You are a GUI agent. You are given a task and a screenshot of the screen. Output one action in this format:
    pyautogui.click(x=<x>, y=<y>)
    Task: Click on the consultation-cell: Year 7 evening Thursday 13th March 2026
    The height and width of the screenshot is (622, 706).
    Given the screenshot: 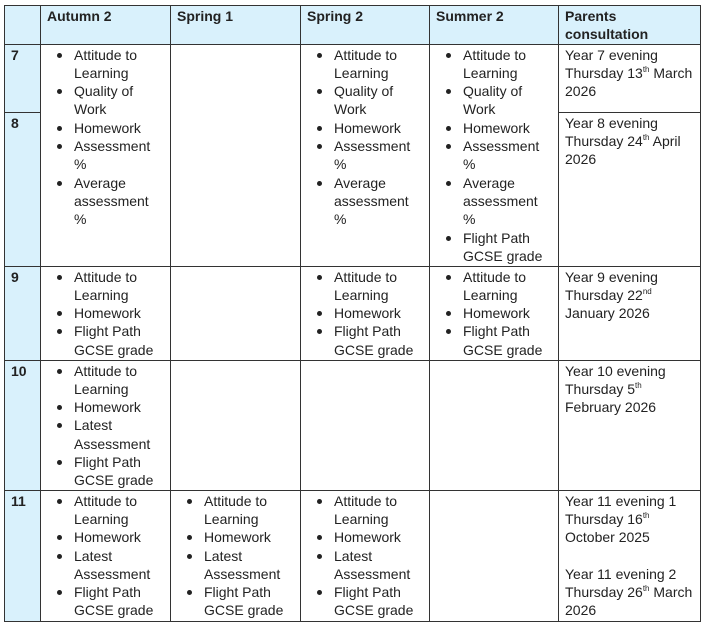 What is the action you would take?
    pyautogui.click(x=629, y=78)
    